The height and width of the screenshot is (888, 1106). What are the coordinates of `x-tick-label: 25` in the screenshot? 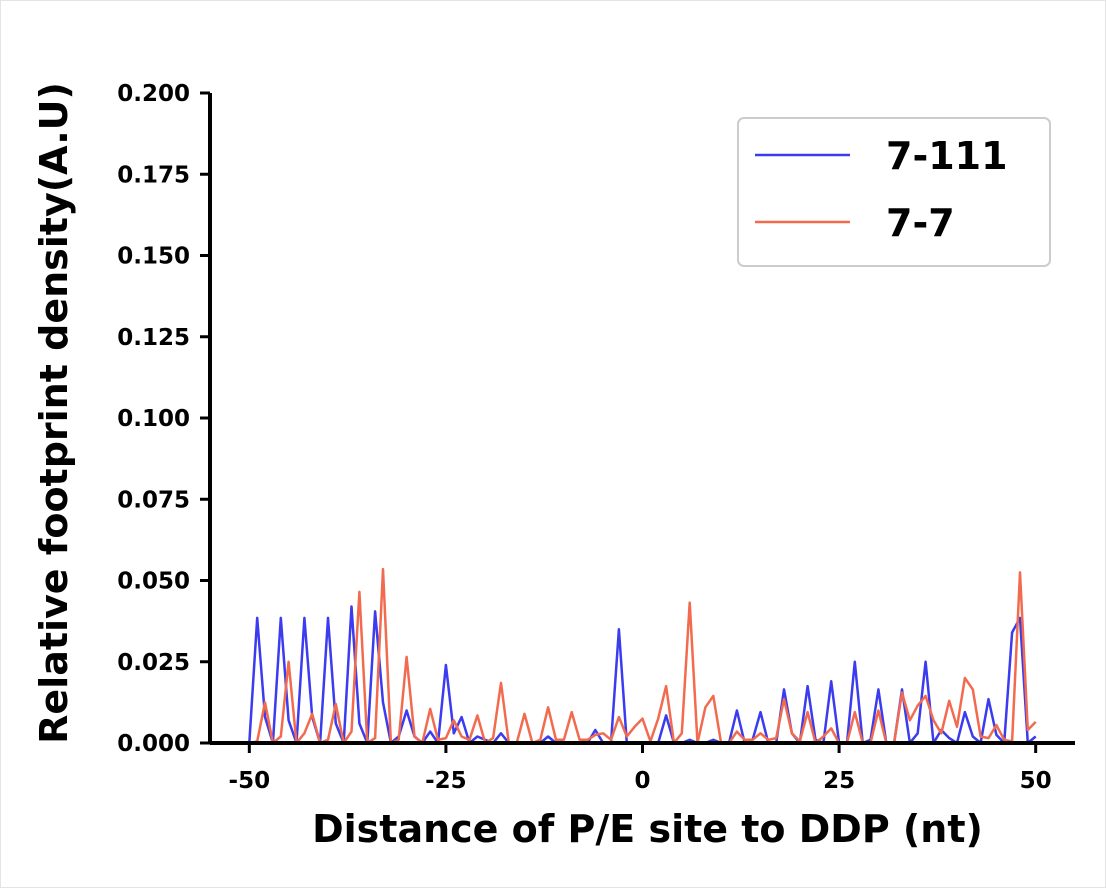 It's located at (839, 781).